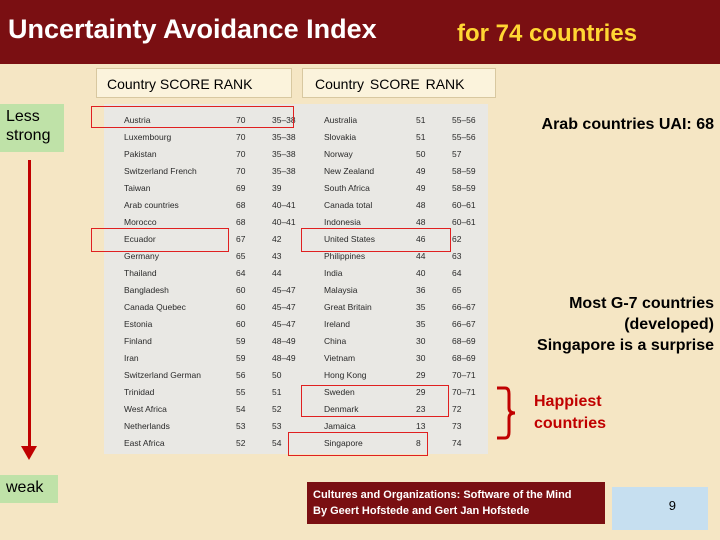  Describe the element at coordinates (29, 489) in the screenshot. I see `weak-label: weak` at that location.